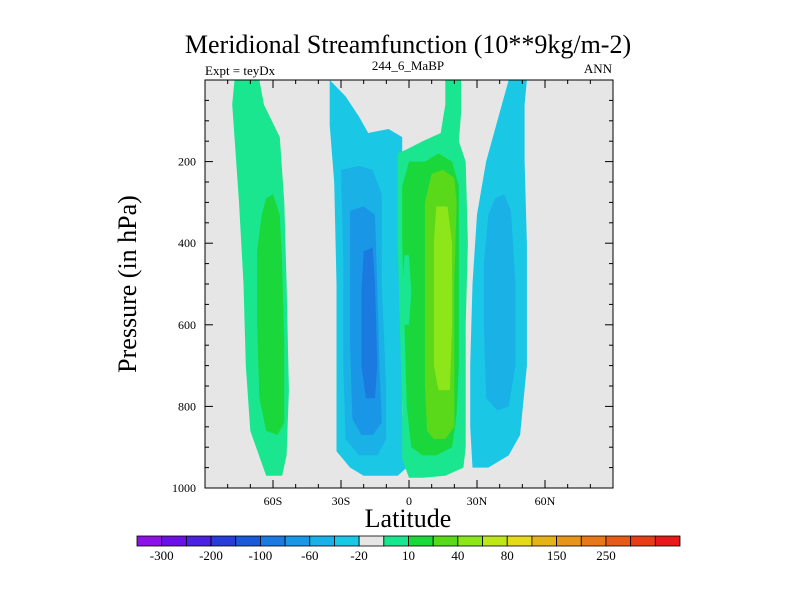  Describe the element at coordinates (184, 488) in the screenshot. I see `y-tick-label: 1000` at that location.